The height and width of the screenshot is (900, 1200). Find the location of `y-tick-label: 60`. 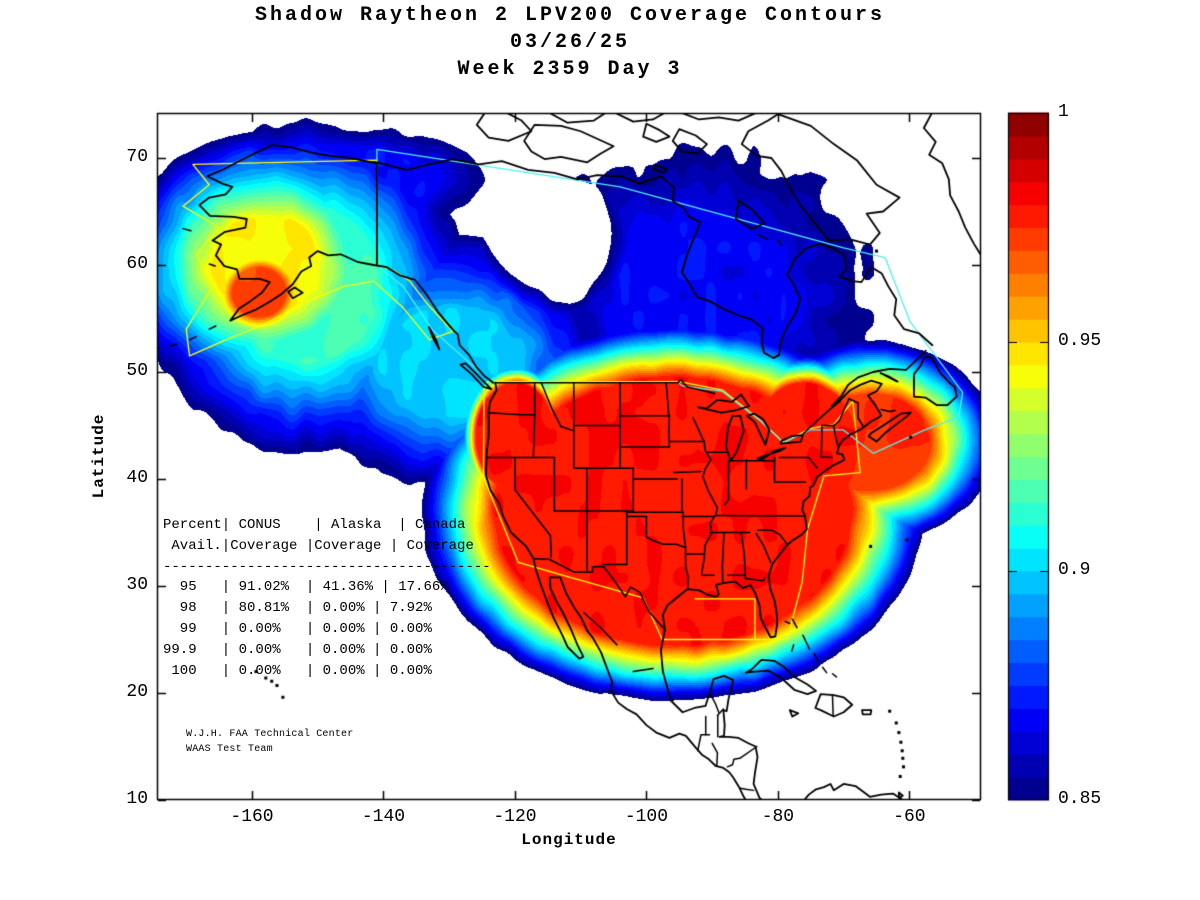

y-tick-label: 60 is located at coordinates (137, 264).